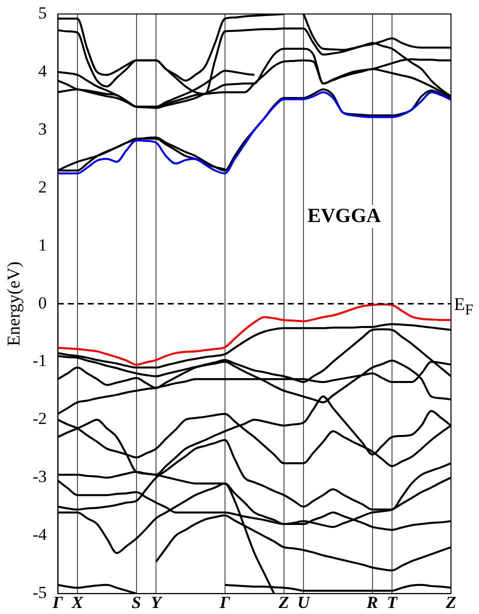 This screenshot has height=614, width=479. Describe the element at coordinates (39, 360) in the screenshot. I see `y-tick-label: -1` at that location.